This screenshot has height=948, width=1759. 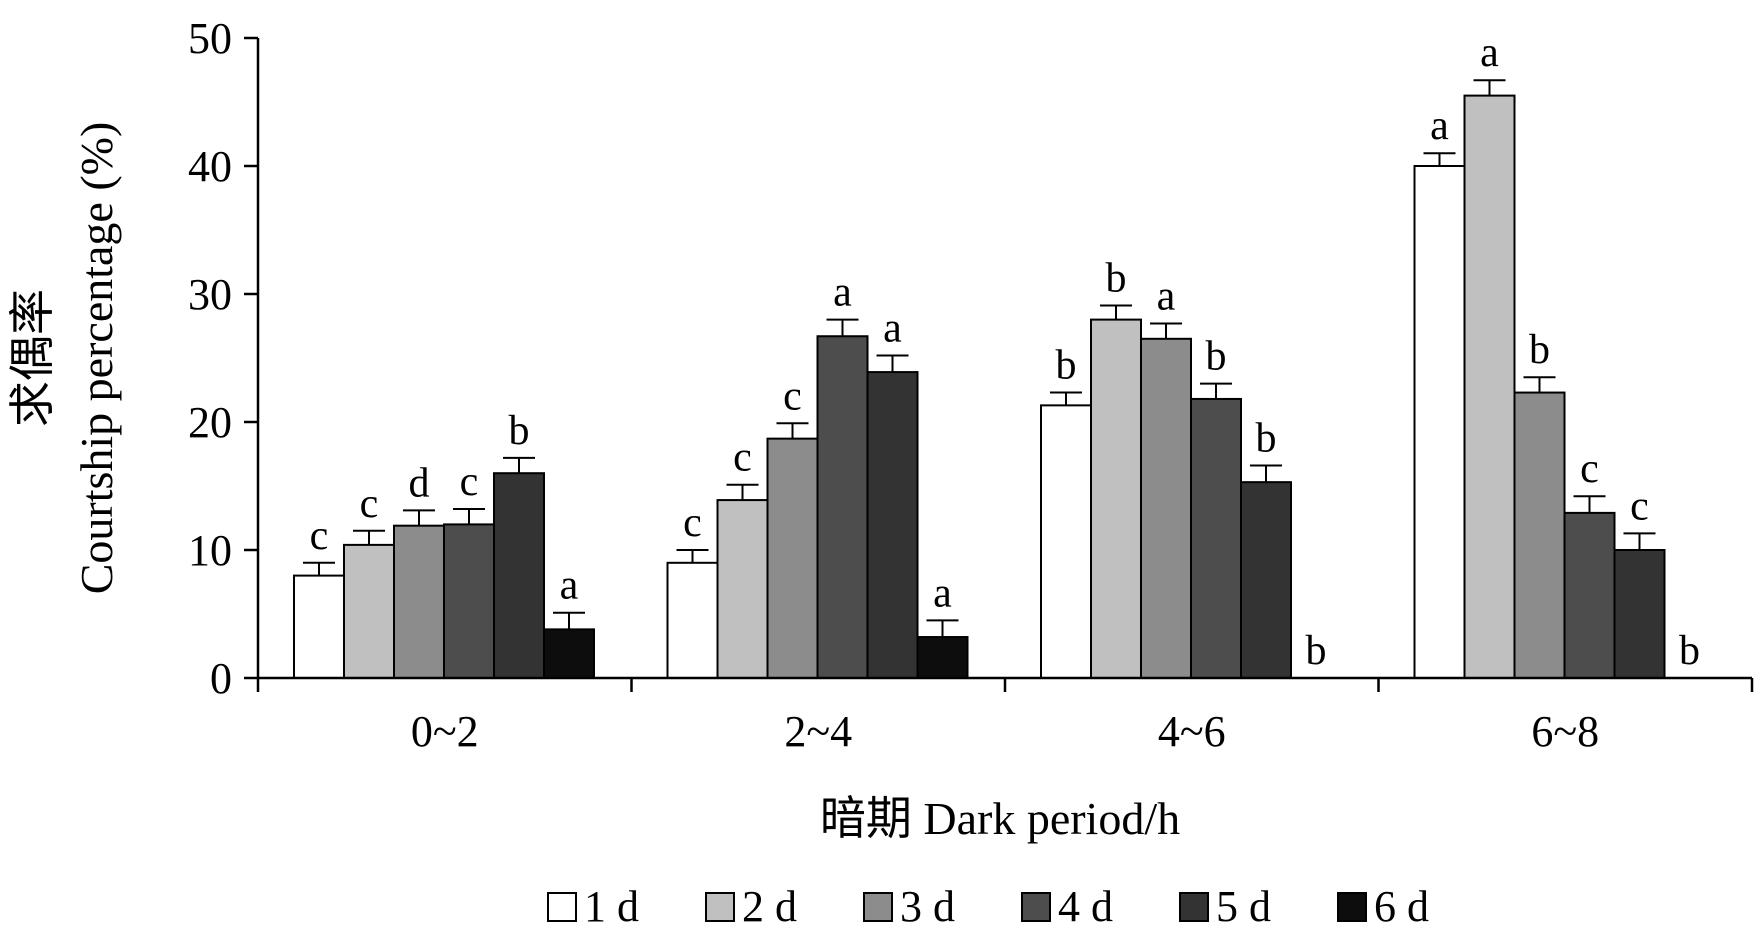 I want to click on bar-6~8-2d, so click(x=1489, y=387).